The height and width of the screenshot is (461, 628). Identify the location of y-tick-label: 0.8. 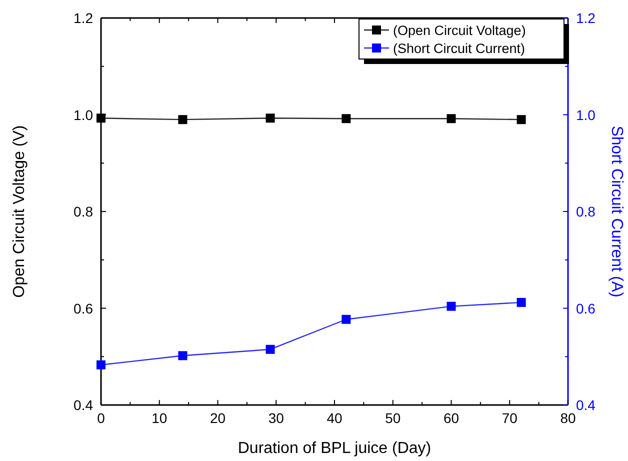
(84, 212).